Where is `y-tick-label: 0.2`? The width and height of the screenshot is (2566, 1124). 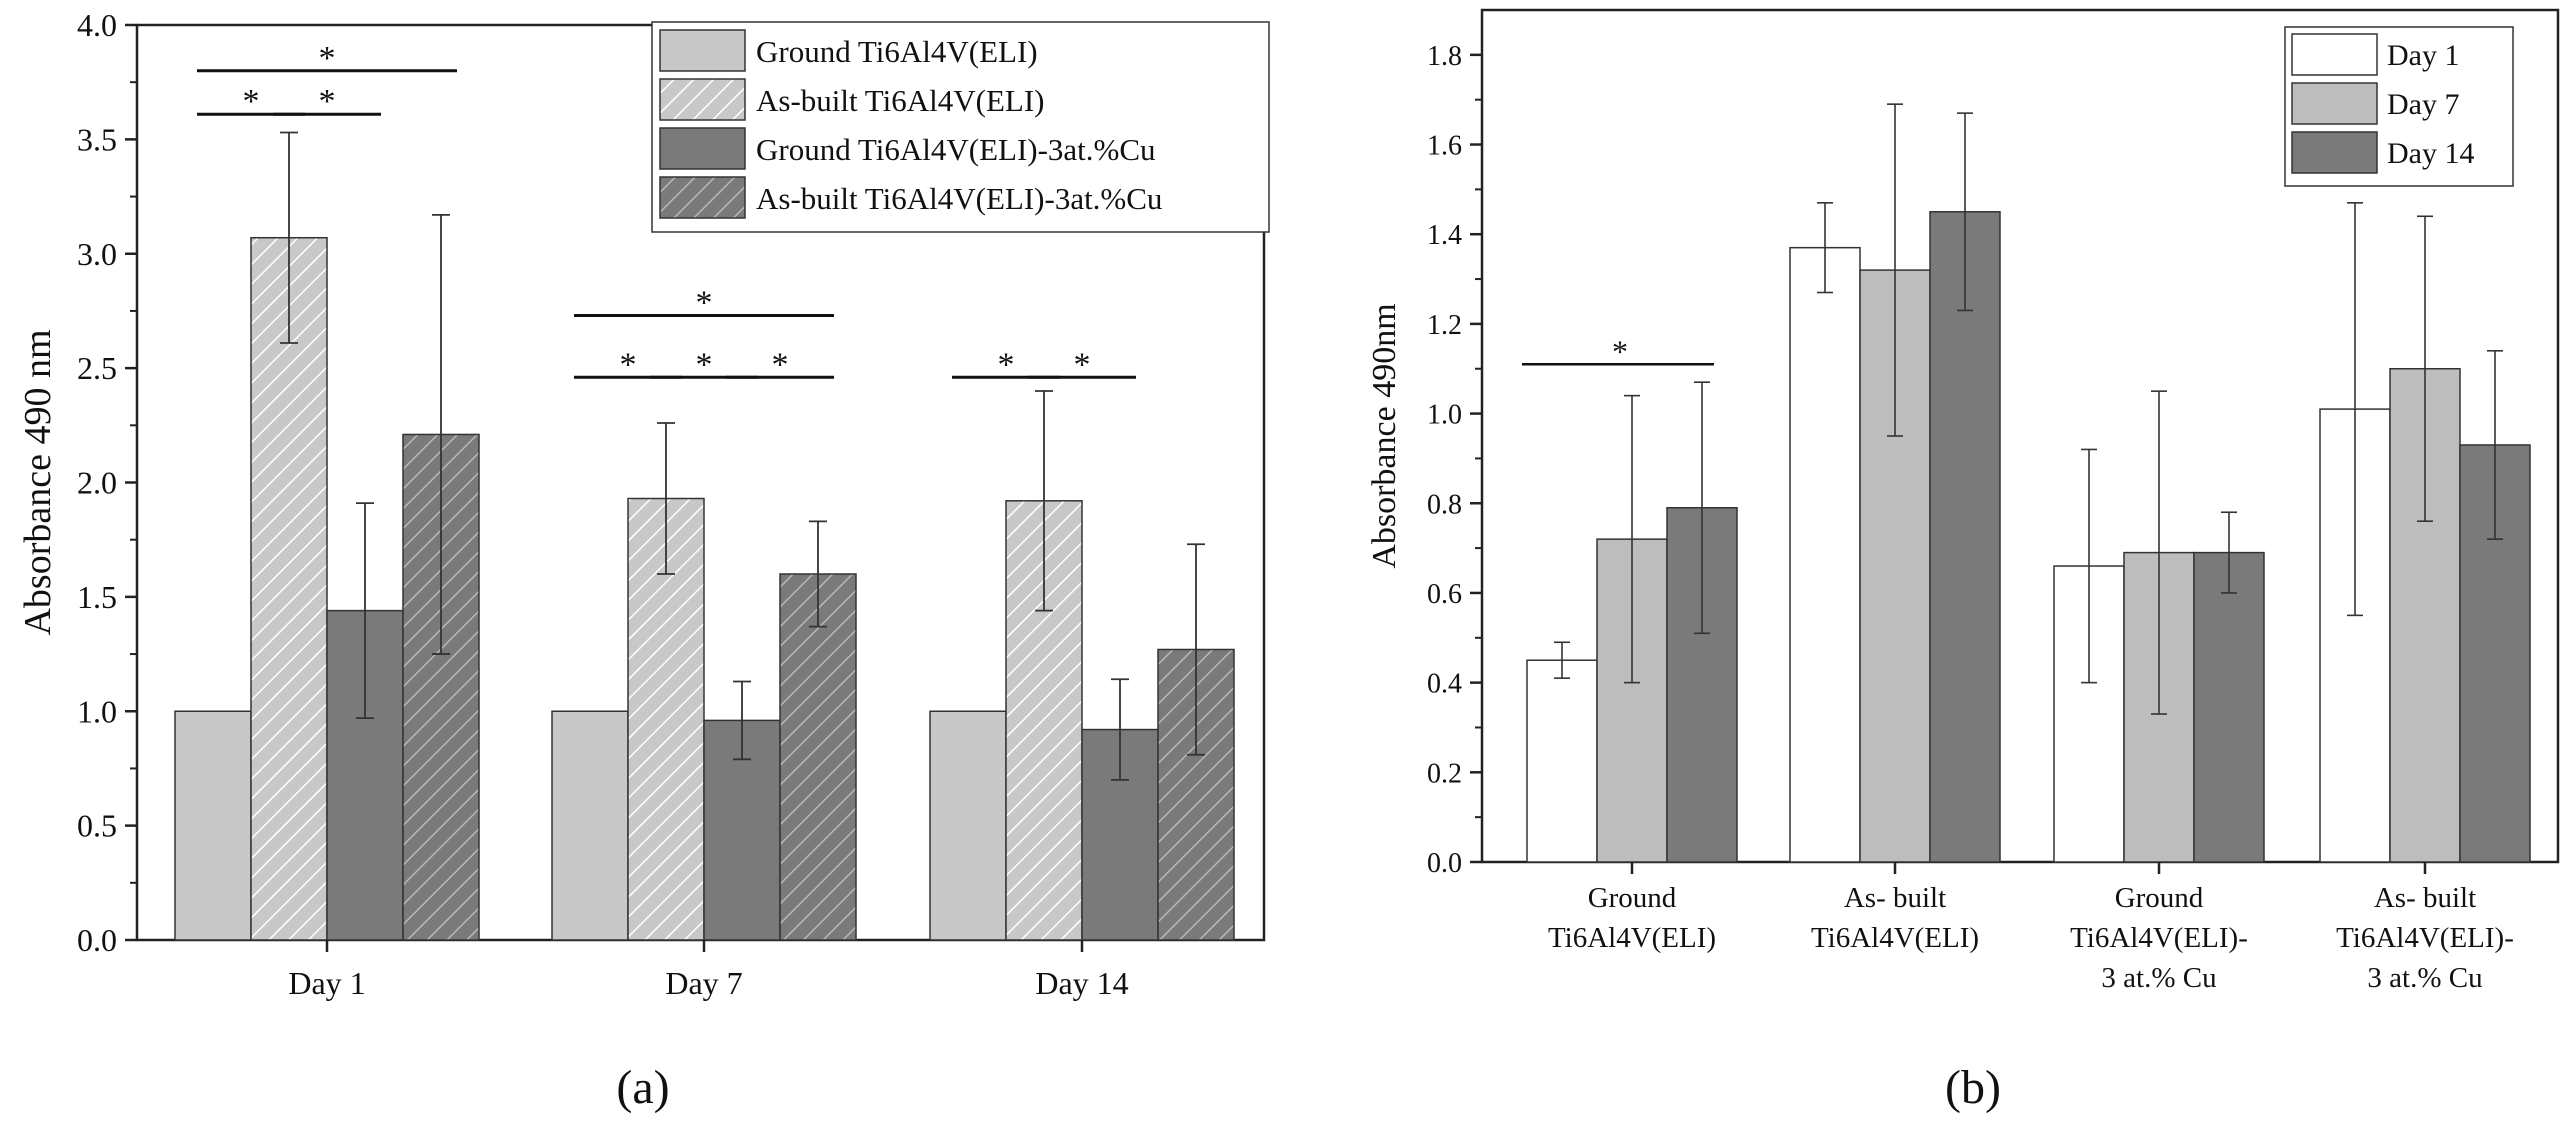 y-tick-label: 0.2 is located at coordinates (1444, 773).